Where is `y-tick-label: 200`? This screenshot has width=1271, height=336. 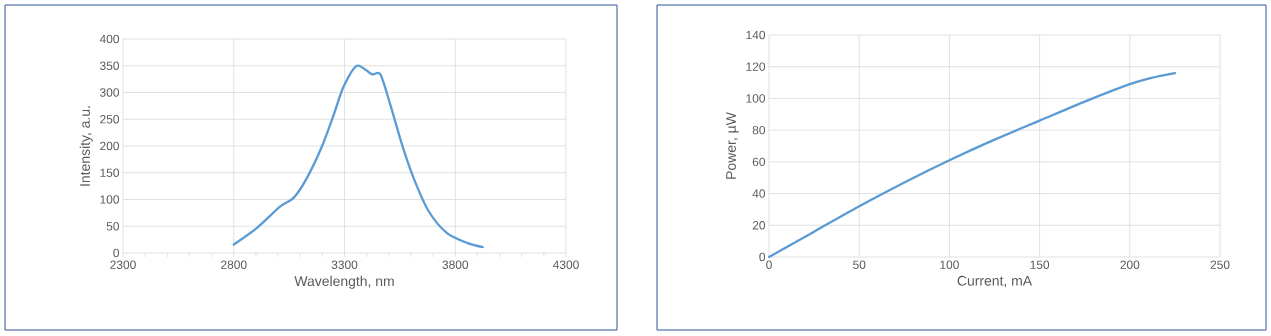
y-tick-label: 200 is located at coordinates (110, 146).